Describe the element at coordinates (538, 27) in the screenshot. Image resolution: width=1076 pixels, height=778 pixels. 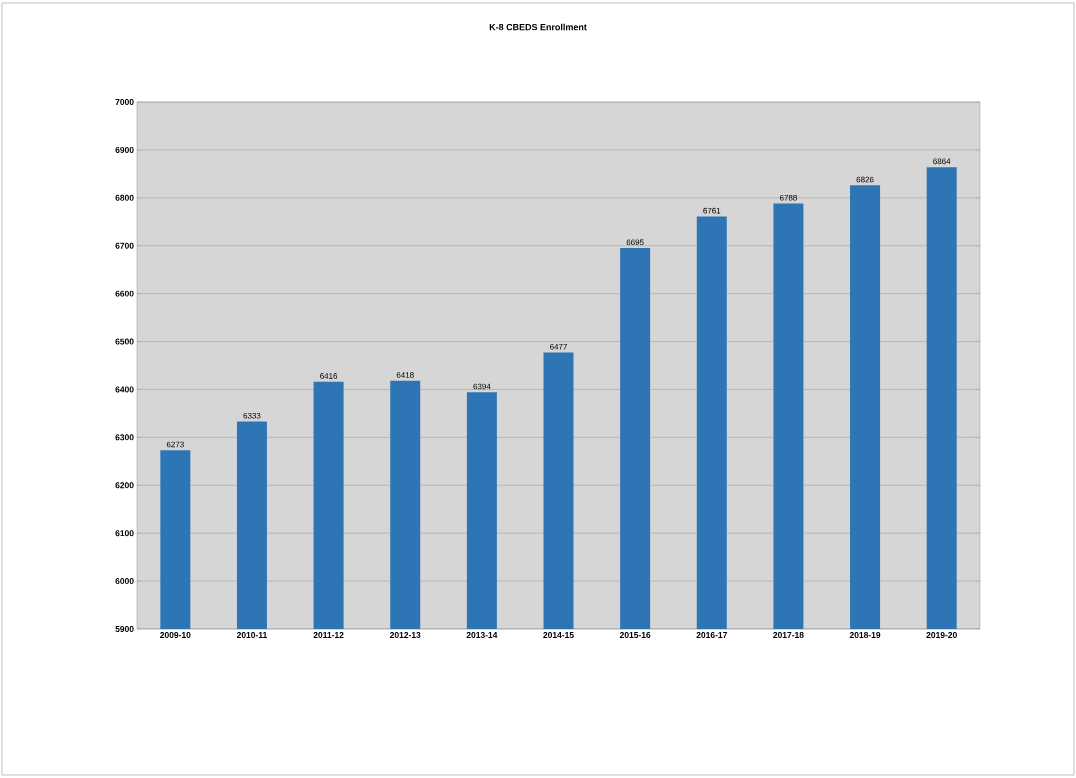
I see `chart-title: K-8 CBEDS Enrollment` at that location.